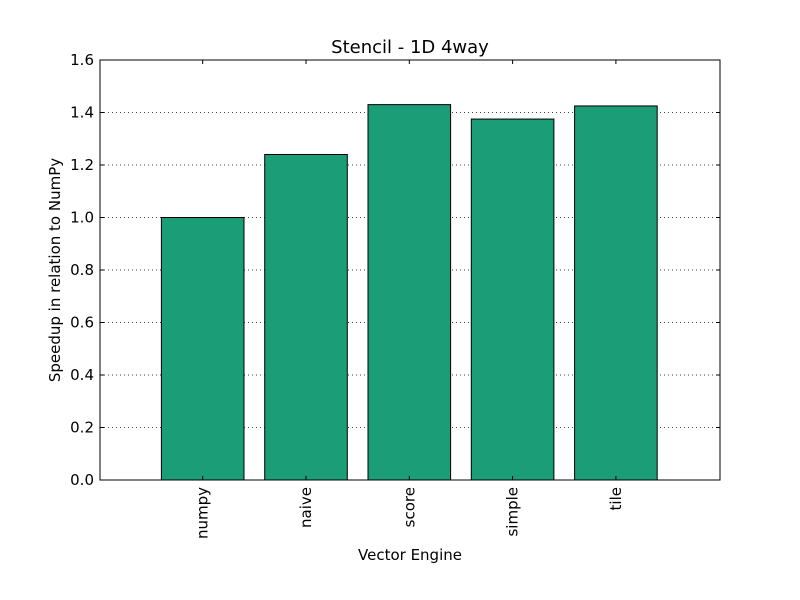 The width and height of the screenshot is (800, 600). I want to click on y-tick-label: 0.6, so click(82, 323).